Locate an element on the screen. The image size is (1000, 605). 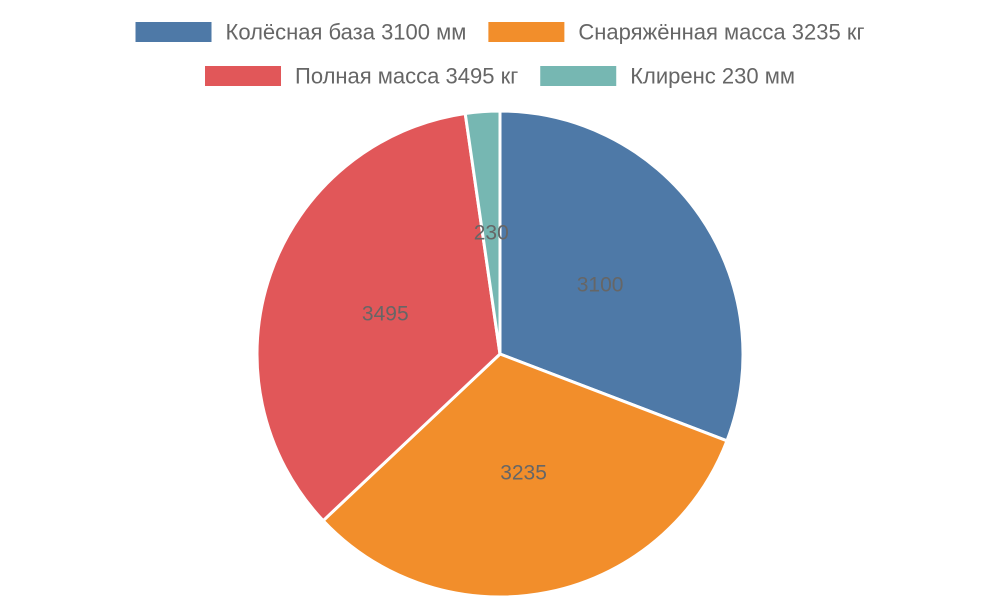
legend-label-0: Колёсная база 3100 мм is located at coordinates (346, 32).